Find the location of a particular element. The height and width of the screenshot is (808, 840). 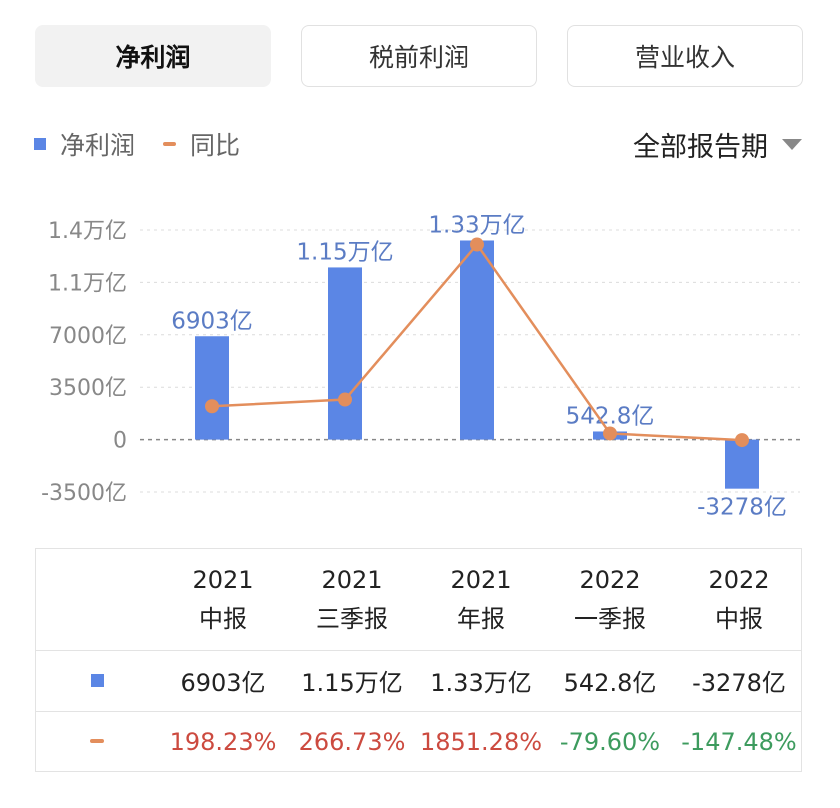

table-cell: 266.73% is located at coordinates (352, 741).